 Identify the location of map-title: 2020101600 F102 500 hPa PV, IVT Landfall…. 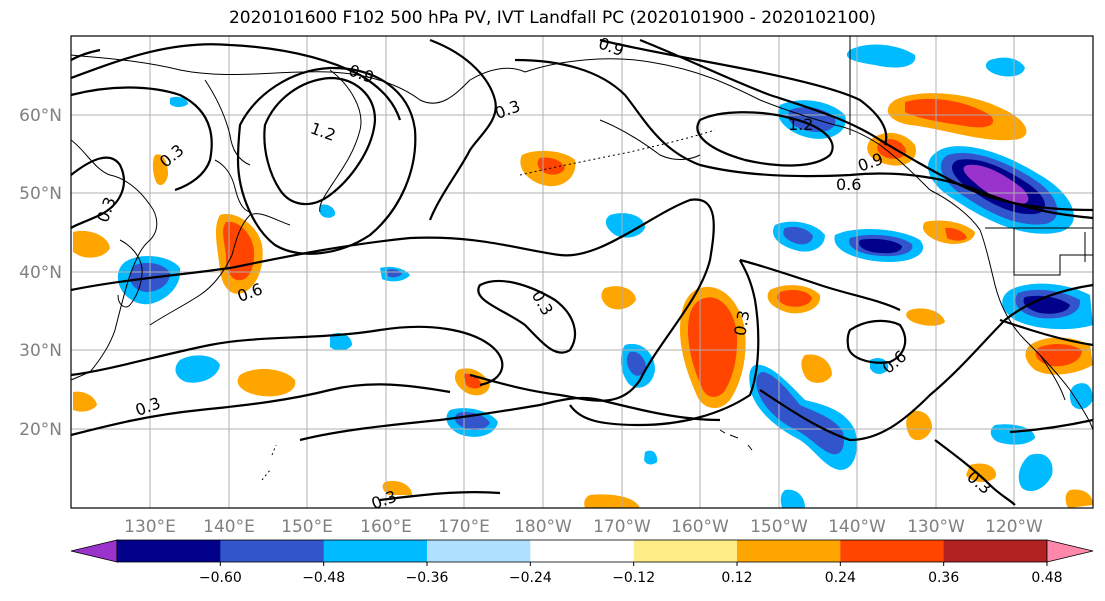
(552, 18).